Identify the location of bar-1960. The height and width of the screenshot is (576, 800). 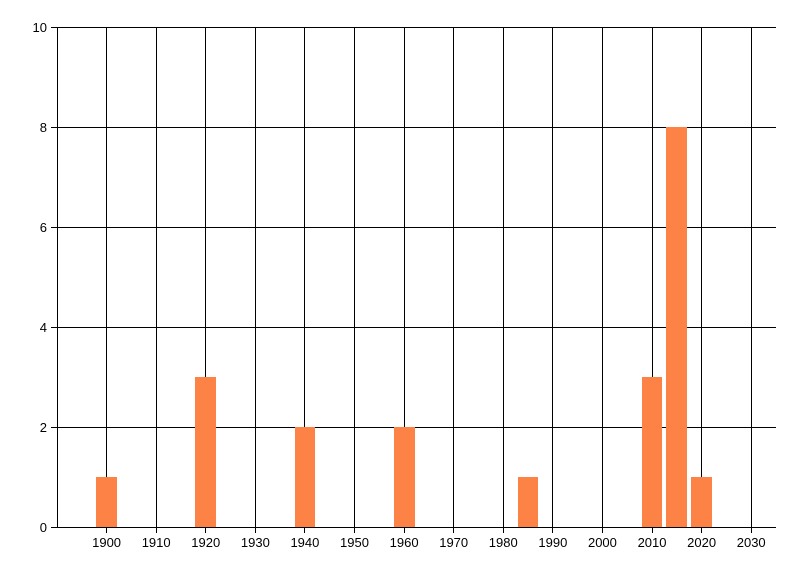
(404, 477).